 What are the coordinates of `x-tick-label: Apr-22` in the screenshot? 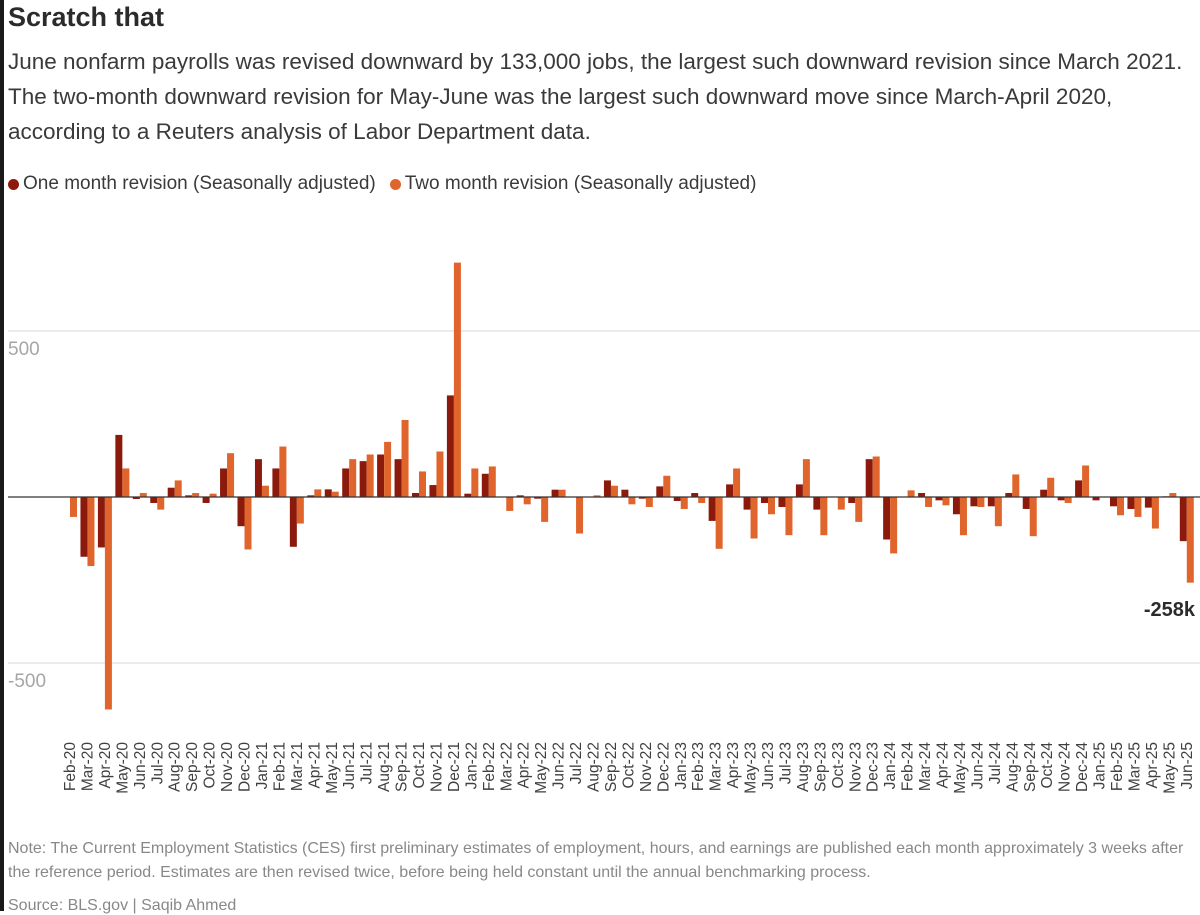 It's located at (524, 765).